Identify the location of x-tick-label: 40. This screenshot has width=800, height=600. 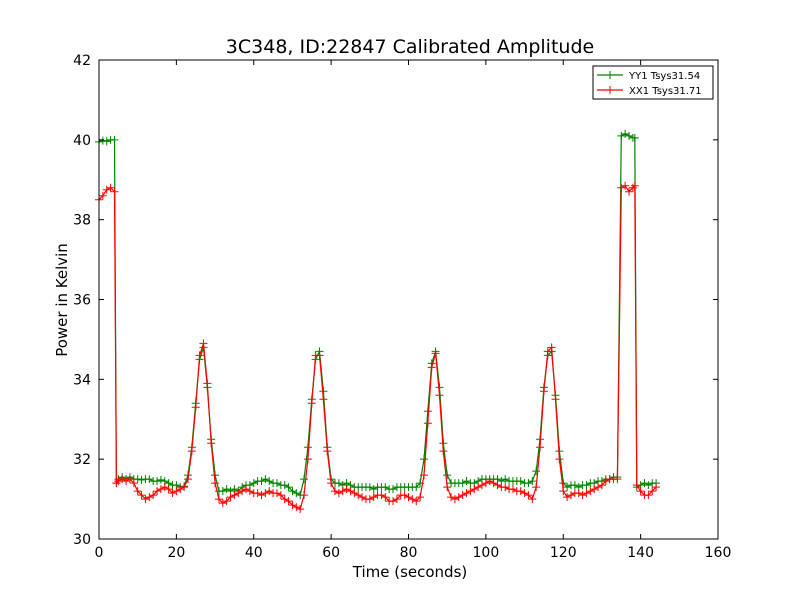
(254, 553).